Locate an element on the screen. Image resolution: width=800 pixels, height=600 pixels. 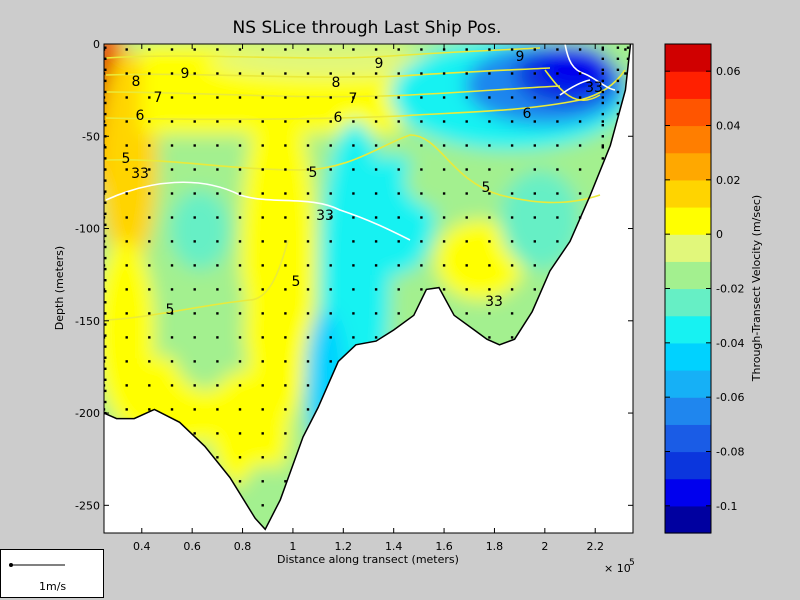
contour-label-salinity: 6 is located at coordinates (338, 118).